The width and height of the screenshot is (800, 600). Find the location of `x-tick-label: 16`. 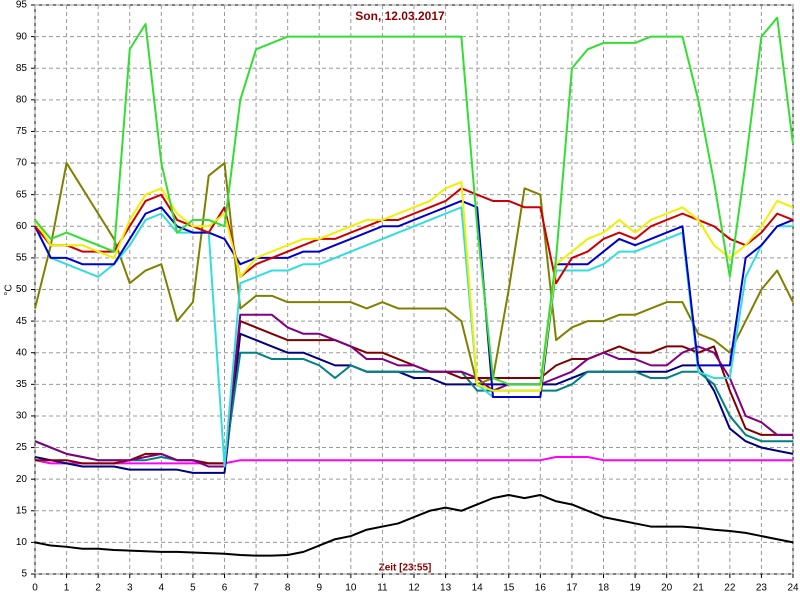

x-tick-label: 16 is located at coordinates (541, 588).